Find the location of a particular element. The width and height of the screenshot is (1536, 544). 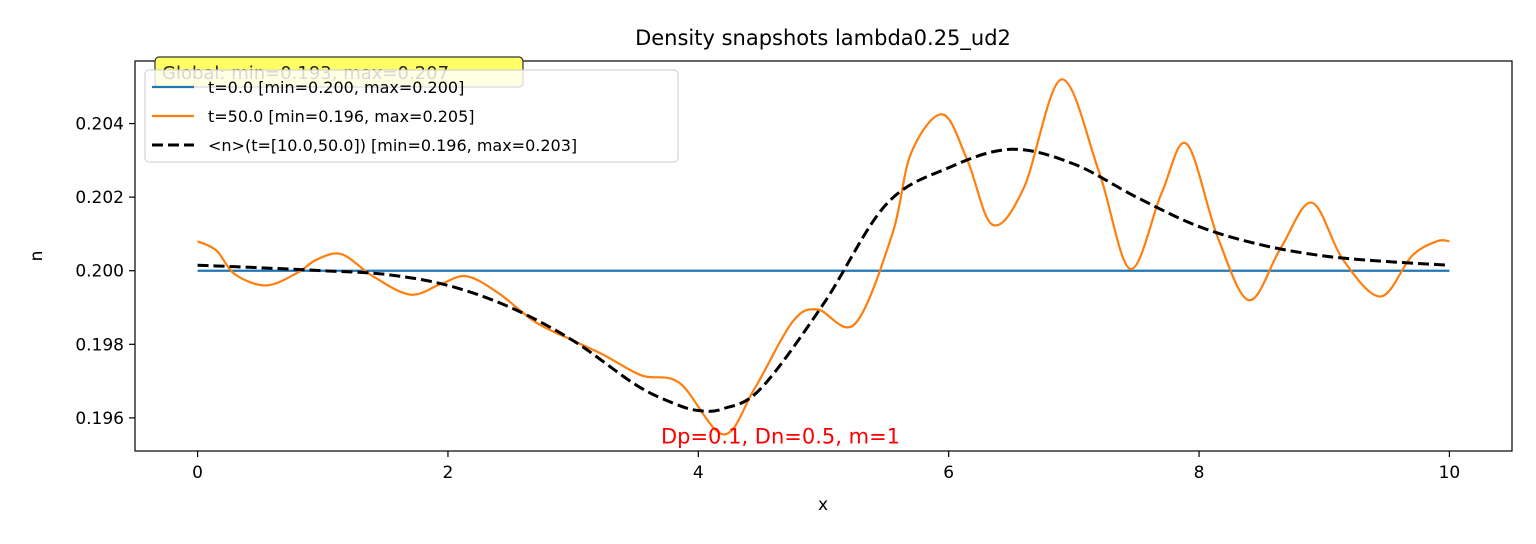

y-tick-label: 0.196 is located at coordinates (99, 419).